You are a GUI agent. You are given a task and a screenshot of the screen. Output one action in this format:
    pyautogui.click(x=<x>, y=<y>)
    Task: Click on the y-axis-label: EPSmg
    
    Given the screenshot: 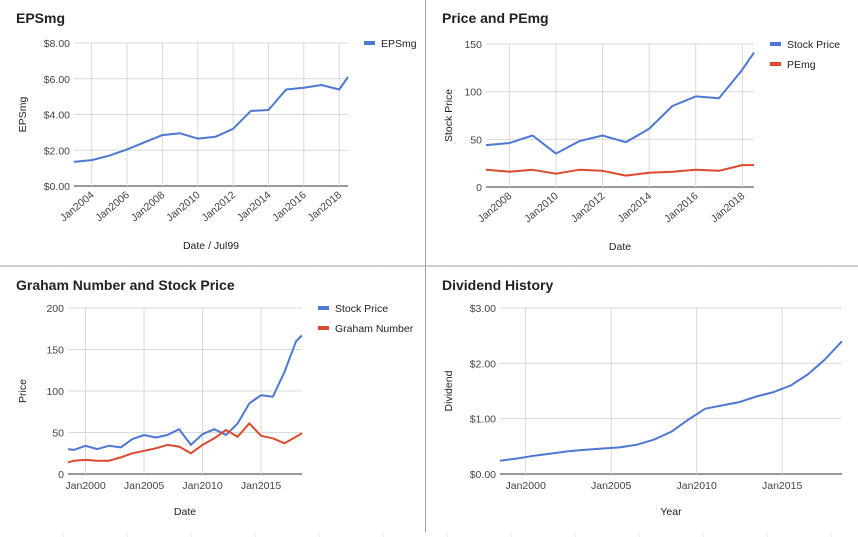 What is the action you would take?
    pyautogui.click(x=23, y=115)
    